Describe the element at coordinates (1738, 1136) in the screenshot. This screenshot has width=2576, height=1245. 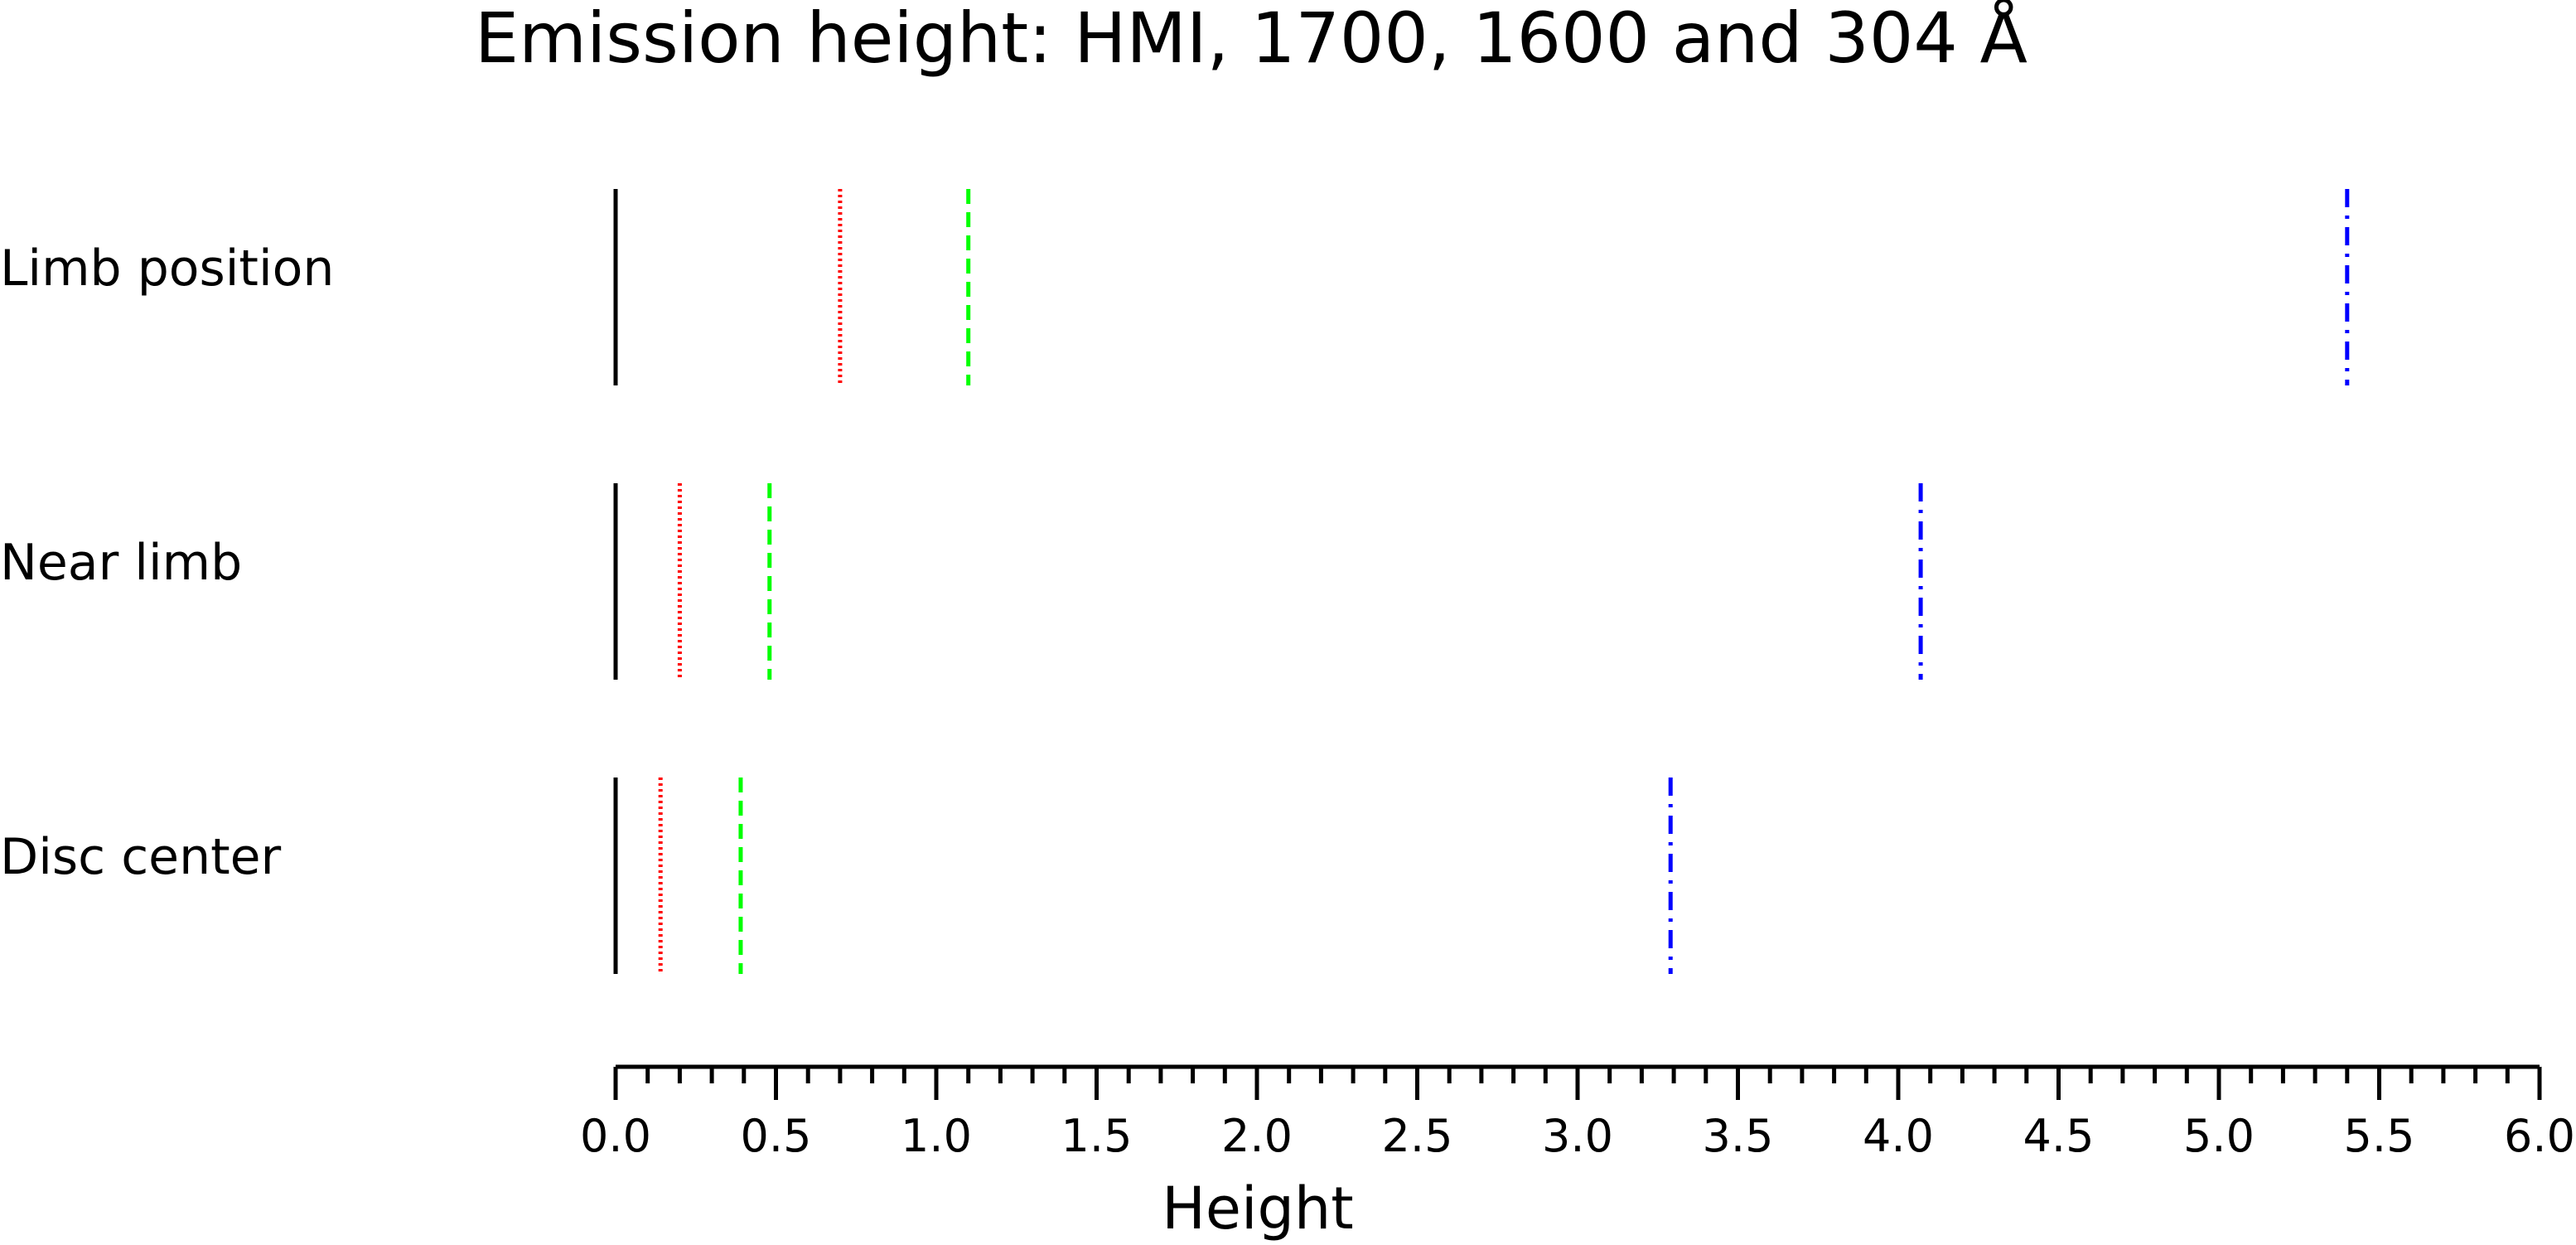
I see `x-tick-label: 3.5` at that location.